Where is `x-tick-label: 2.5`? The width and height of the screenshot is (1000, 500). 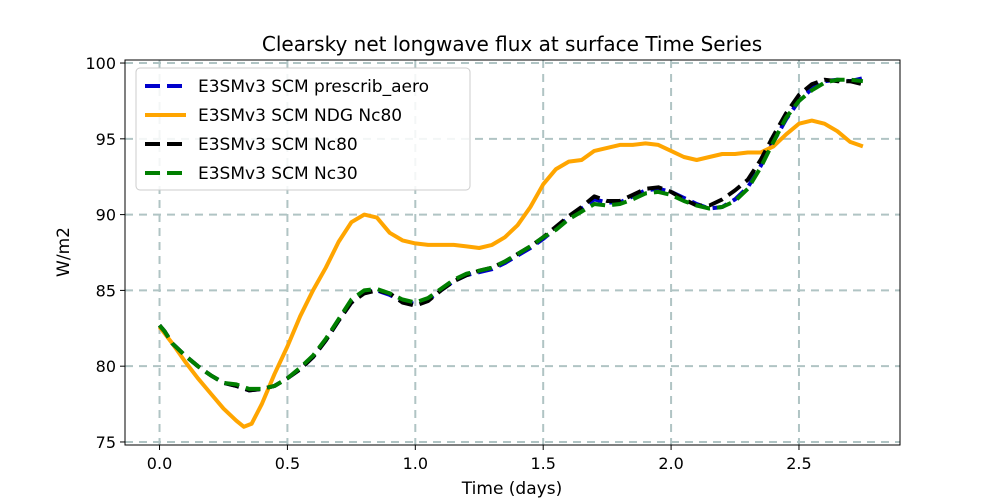 x-tick-label: 2.5 is located at coordinates (798, 463).